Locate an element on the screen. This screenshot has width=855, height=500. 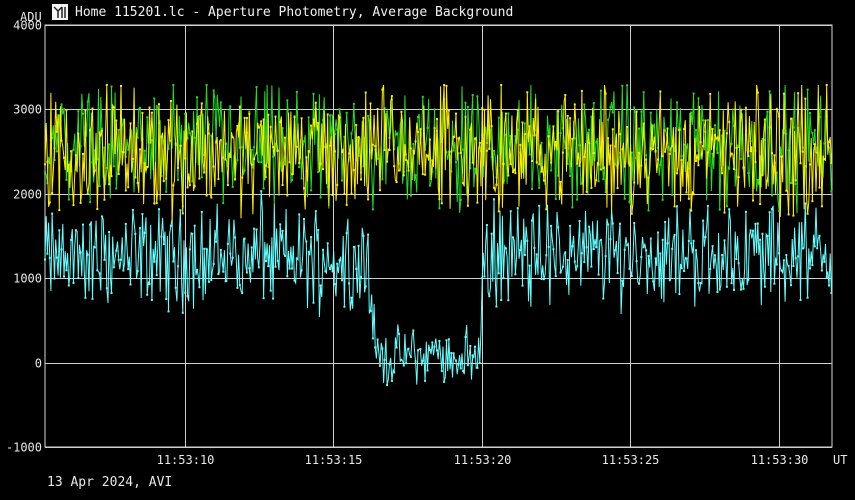
y-tick-label: 2000 is located at coordinates (27, 195).